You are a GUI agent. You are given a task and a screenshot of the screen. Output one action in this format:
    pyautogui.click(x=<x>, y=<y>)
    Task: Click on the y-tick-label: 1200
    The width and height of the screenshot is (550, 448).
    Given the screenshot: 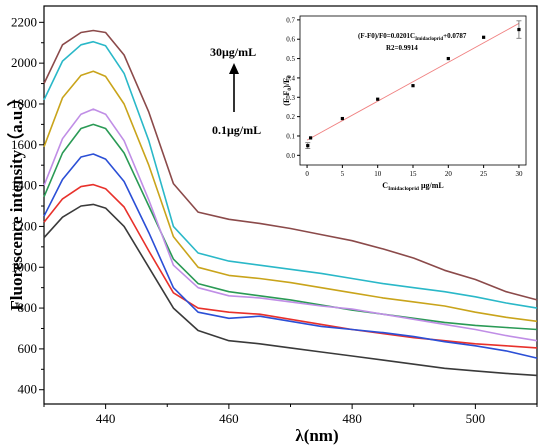 What is the action you would take?
    pyautogui.click(x=24, y=225)
    